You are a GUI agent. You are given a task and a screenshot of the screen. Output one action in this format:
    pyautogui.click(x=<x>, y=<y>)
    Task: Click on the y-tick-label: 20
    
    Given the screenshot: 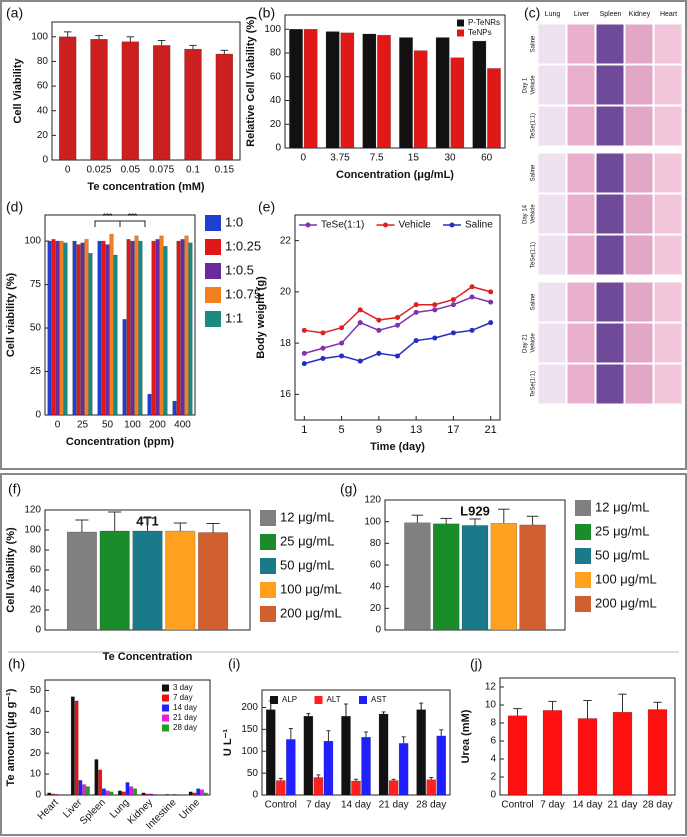 What is the action you would take?
    pyautogui.click(x=276, y=124)
    